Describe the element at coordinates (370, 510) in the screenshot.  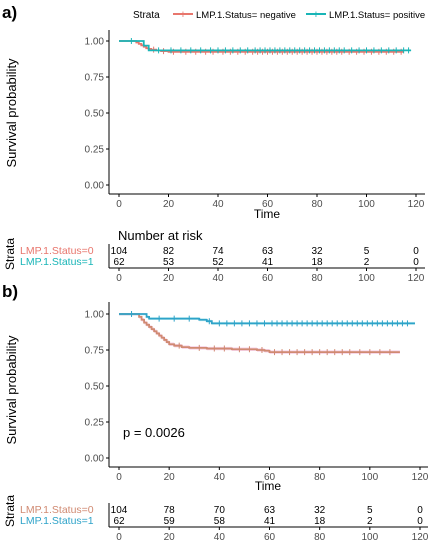
I see `risk-count: 5` at that location.